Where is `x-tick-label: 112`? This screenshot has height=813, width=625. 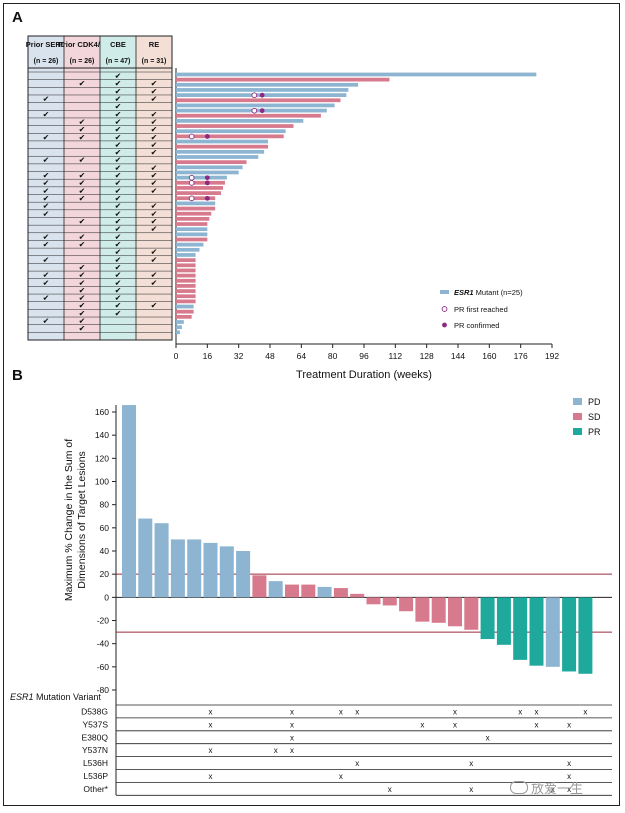
x-tick-label: 112 is located at coordinates (396, 356).